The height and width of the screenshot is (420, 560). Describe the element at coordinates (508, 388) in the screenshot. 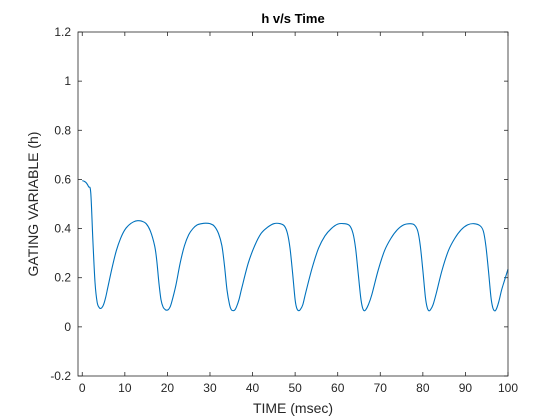

I see `x-tick-label: 100` at that location.